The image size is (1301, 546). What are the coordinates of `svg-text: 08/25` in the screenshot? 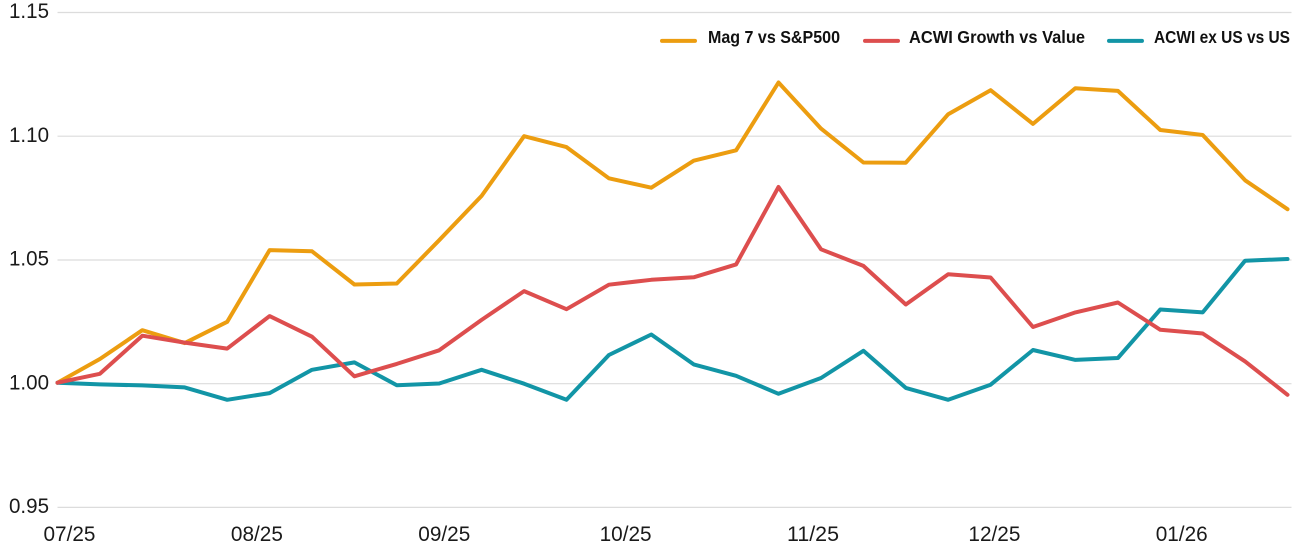 It's located at (257, 534).